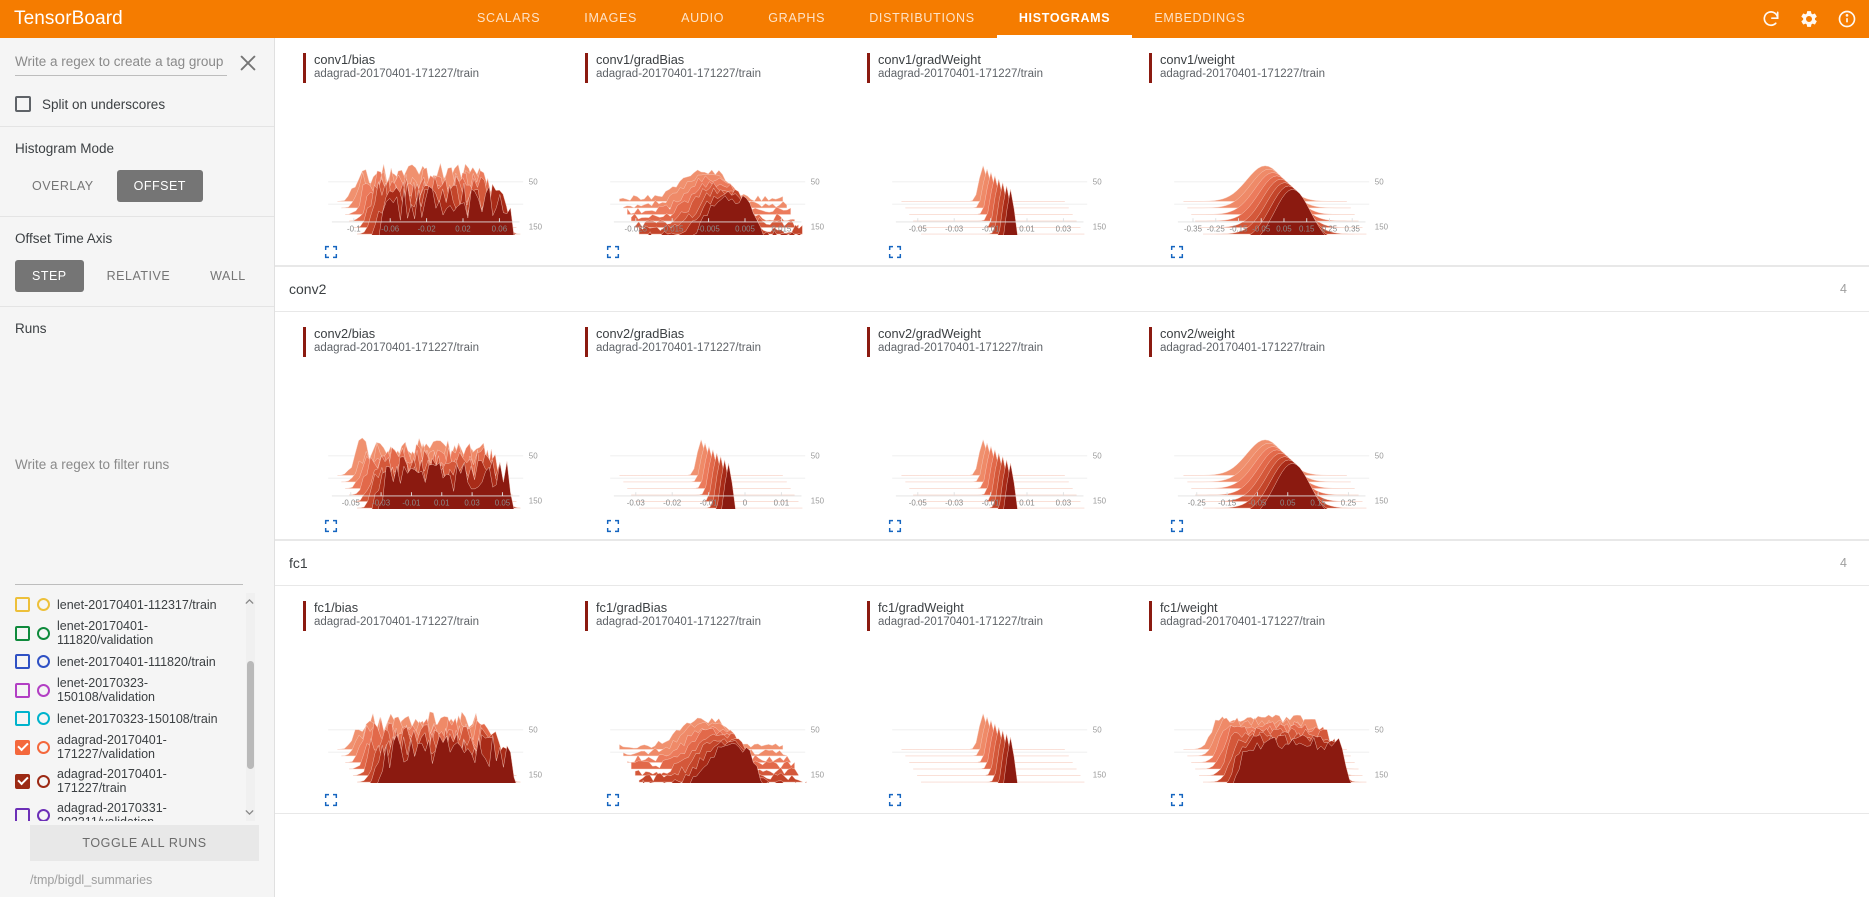  Describe the element at coordinates (137, 718) in the screenshot. I see `run-label: lenet-20170323-150108/train` at that location.